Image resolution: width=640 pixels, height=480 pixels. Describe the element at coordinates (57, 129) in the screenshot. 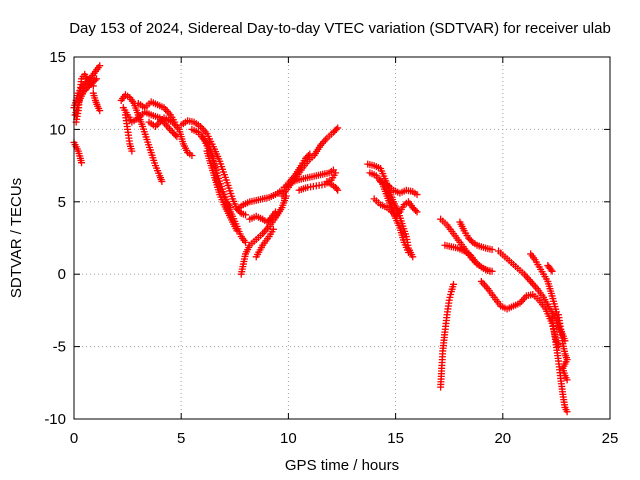

I see `y-tick-label: 10` at that location.